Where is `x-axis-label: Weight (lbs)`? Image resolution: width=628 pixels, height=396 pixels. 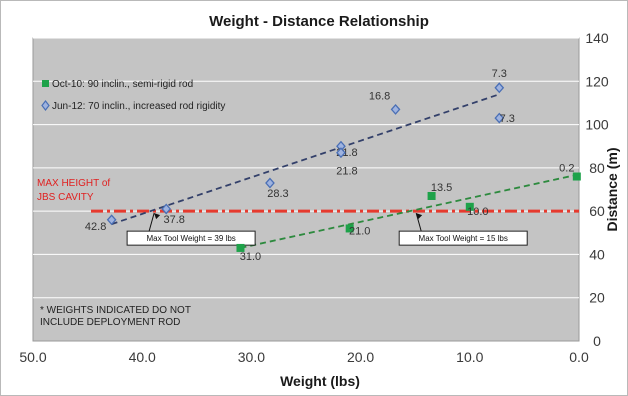 x-axis-label: Weight (lbs) is located at coordinates (320, 381).